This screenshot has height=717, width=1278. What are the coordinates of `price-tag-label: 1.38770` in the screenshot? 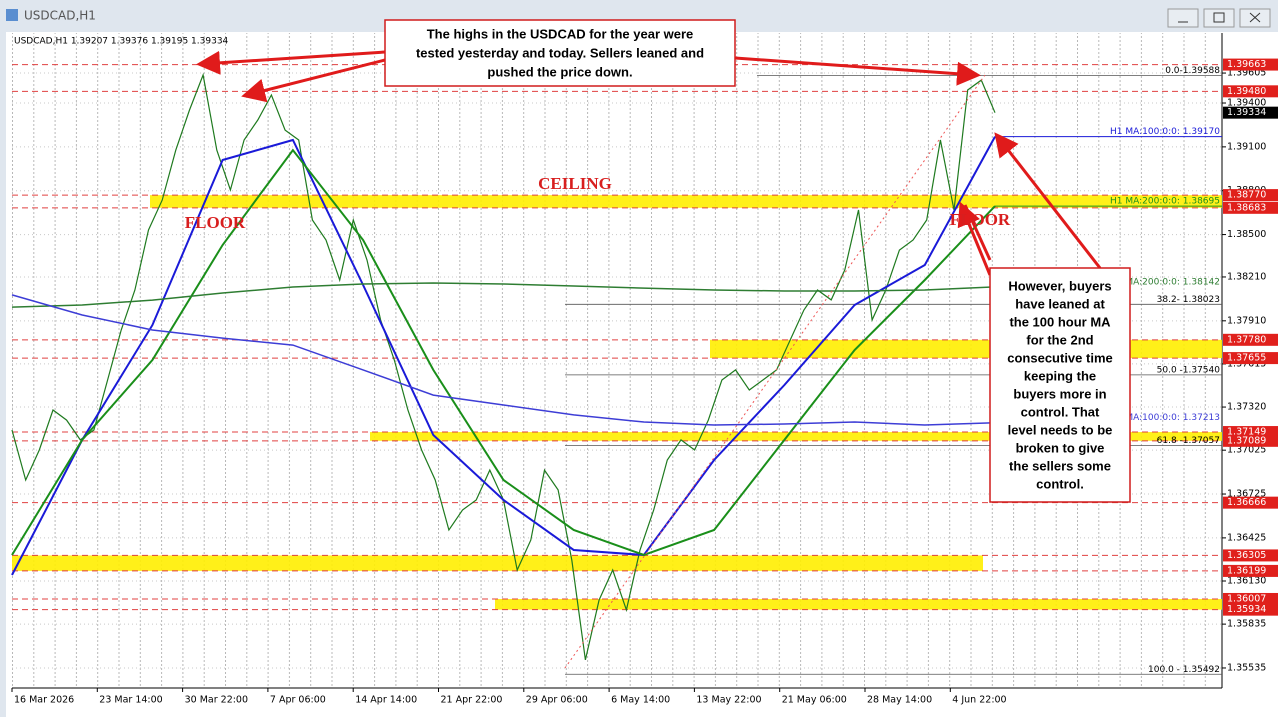 It's located at (1246, 195).